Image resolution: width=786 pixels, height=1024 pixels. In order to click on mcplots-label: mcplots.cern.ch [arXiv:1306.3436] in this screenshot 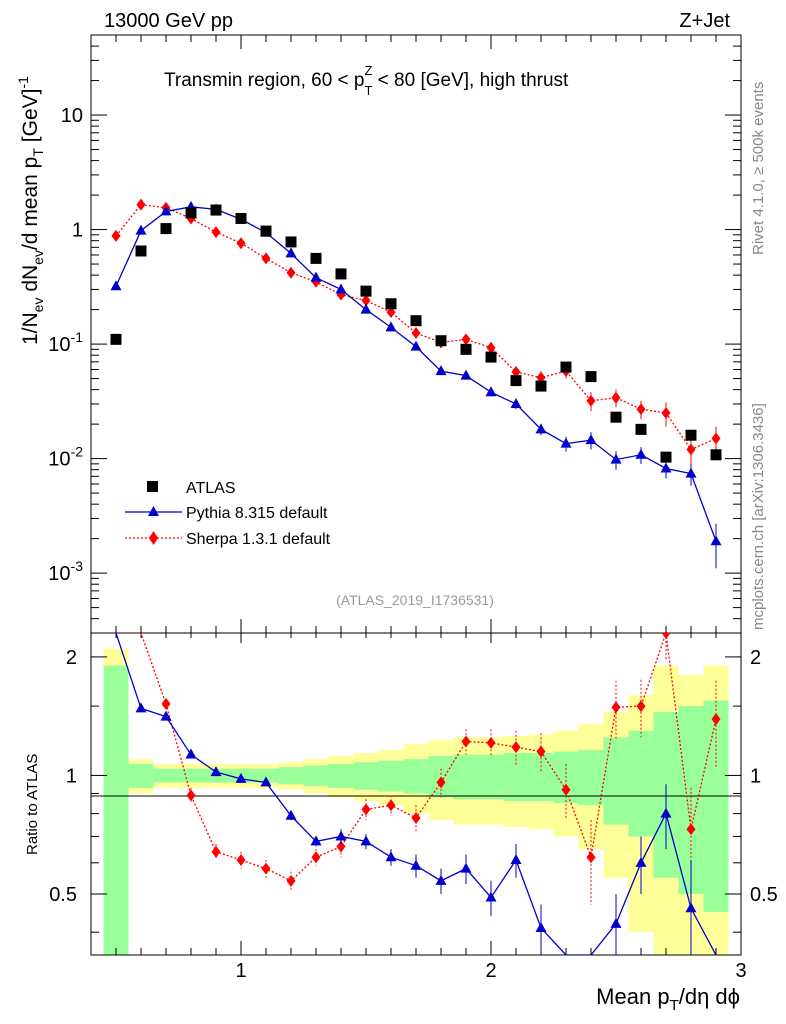, I will do `click(758, 516)`.